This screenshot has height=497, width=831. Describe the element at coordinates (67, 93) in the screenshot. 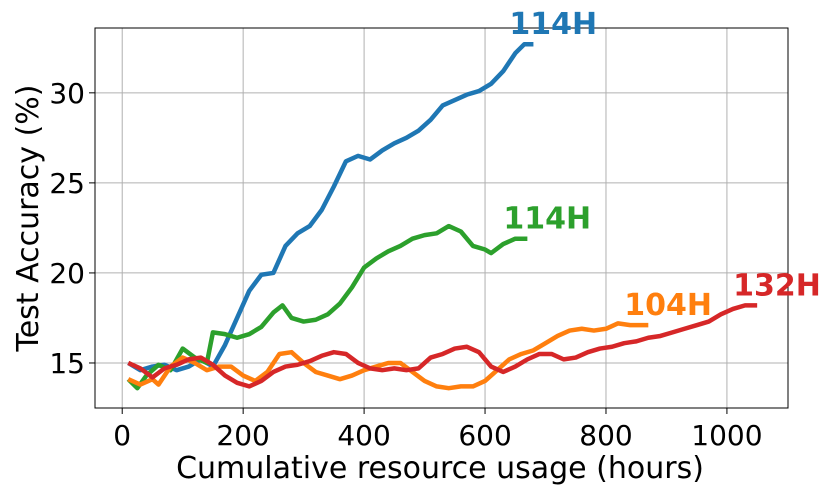

I see `y-tick-label: 30` at that location.